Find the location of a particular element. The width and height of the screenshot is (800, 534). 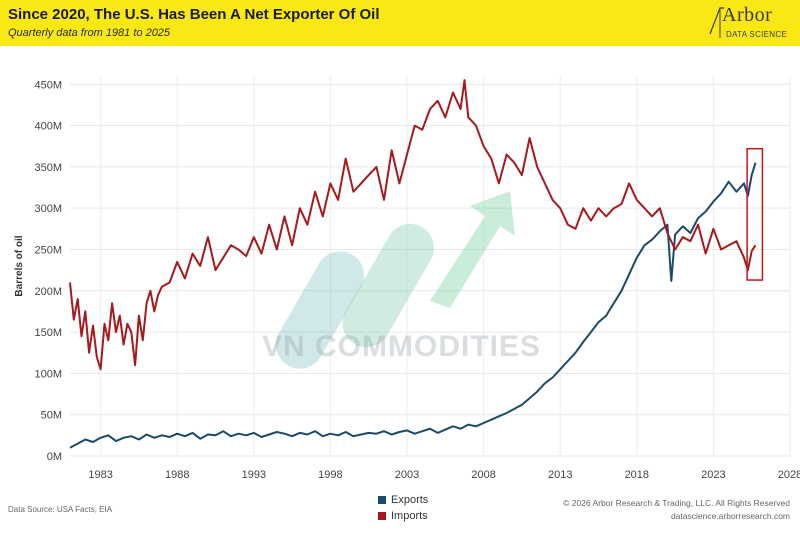

arbor-logo: Arbor DATA SCIENCE is located at coordinates (749, 24).